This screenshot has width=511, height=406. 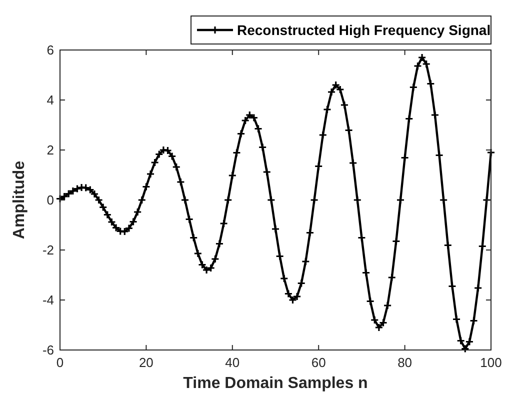 What do you see at coordinates (491, 362) in the screenshot?
I see `x-tick-label: 100` at bounding box center [491, 362].